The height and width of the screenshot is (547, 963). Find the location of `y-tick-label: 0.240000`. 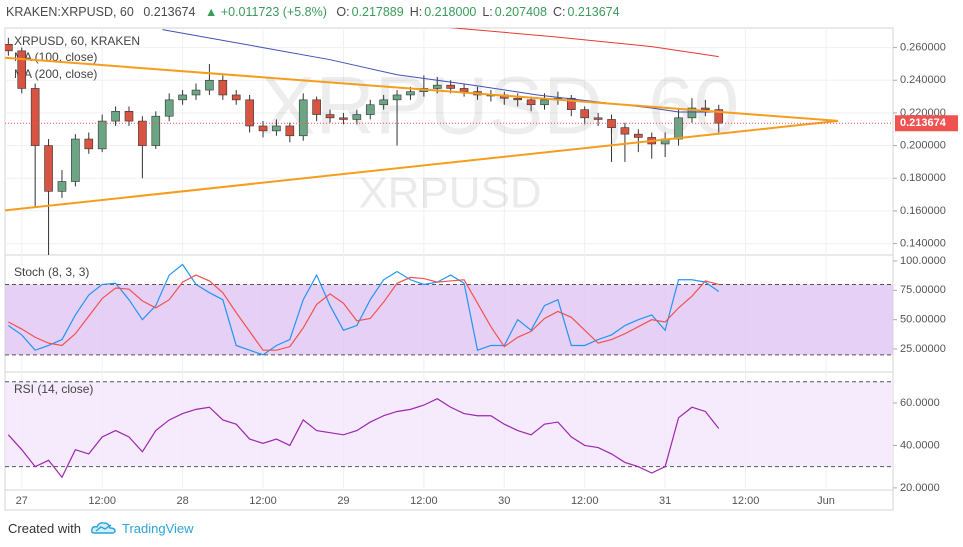

y-tick-label: 0.240000 is located at coordinates (923, 80).